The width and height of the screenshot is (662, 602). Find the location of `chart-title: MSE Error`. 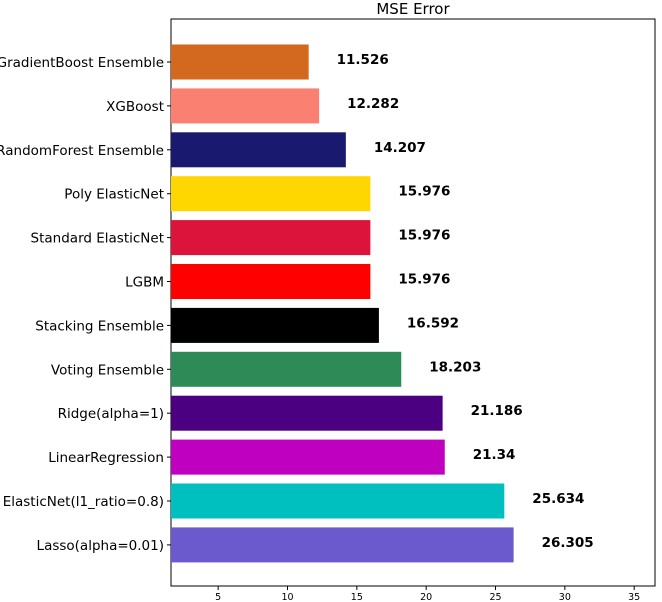

chart-title: MSE Error is located at coordinates (413, 9).